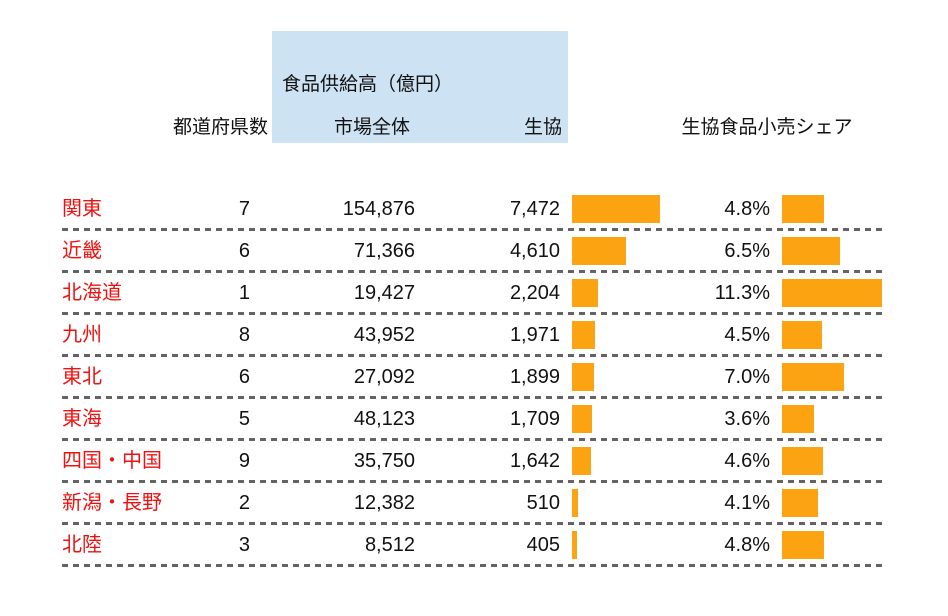 The image size is (948, 616). I want to click on market-total-value: 48,123, so click(384, 419).